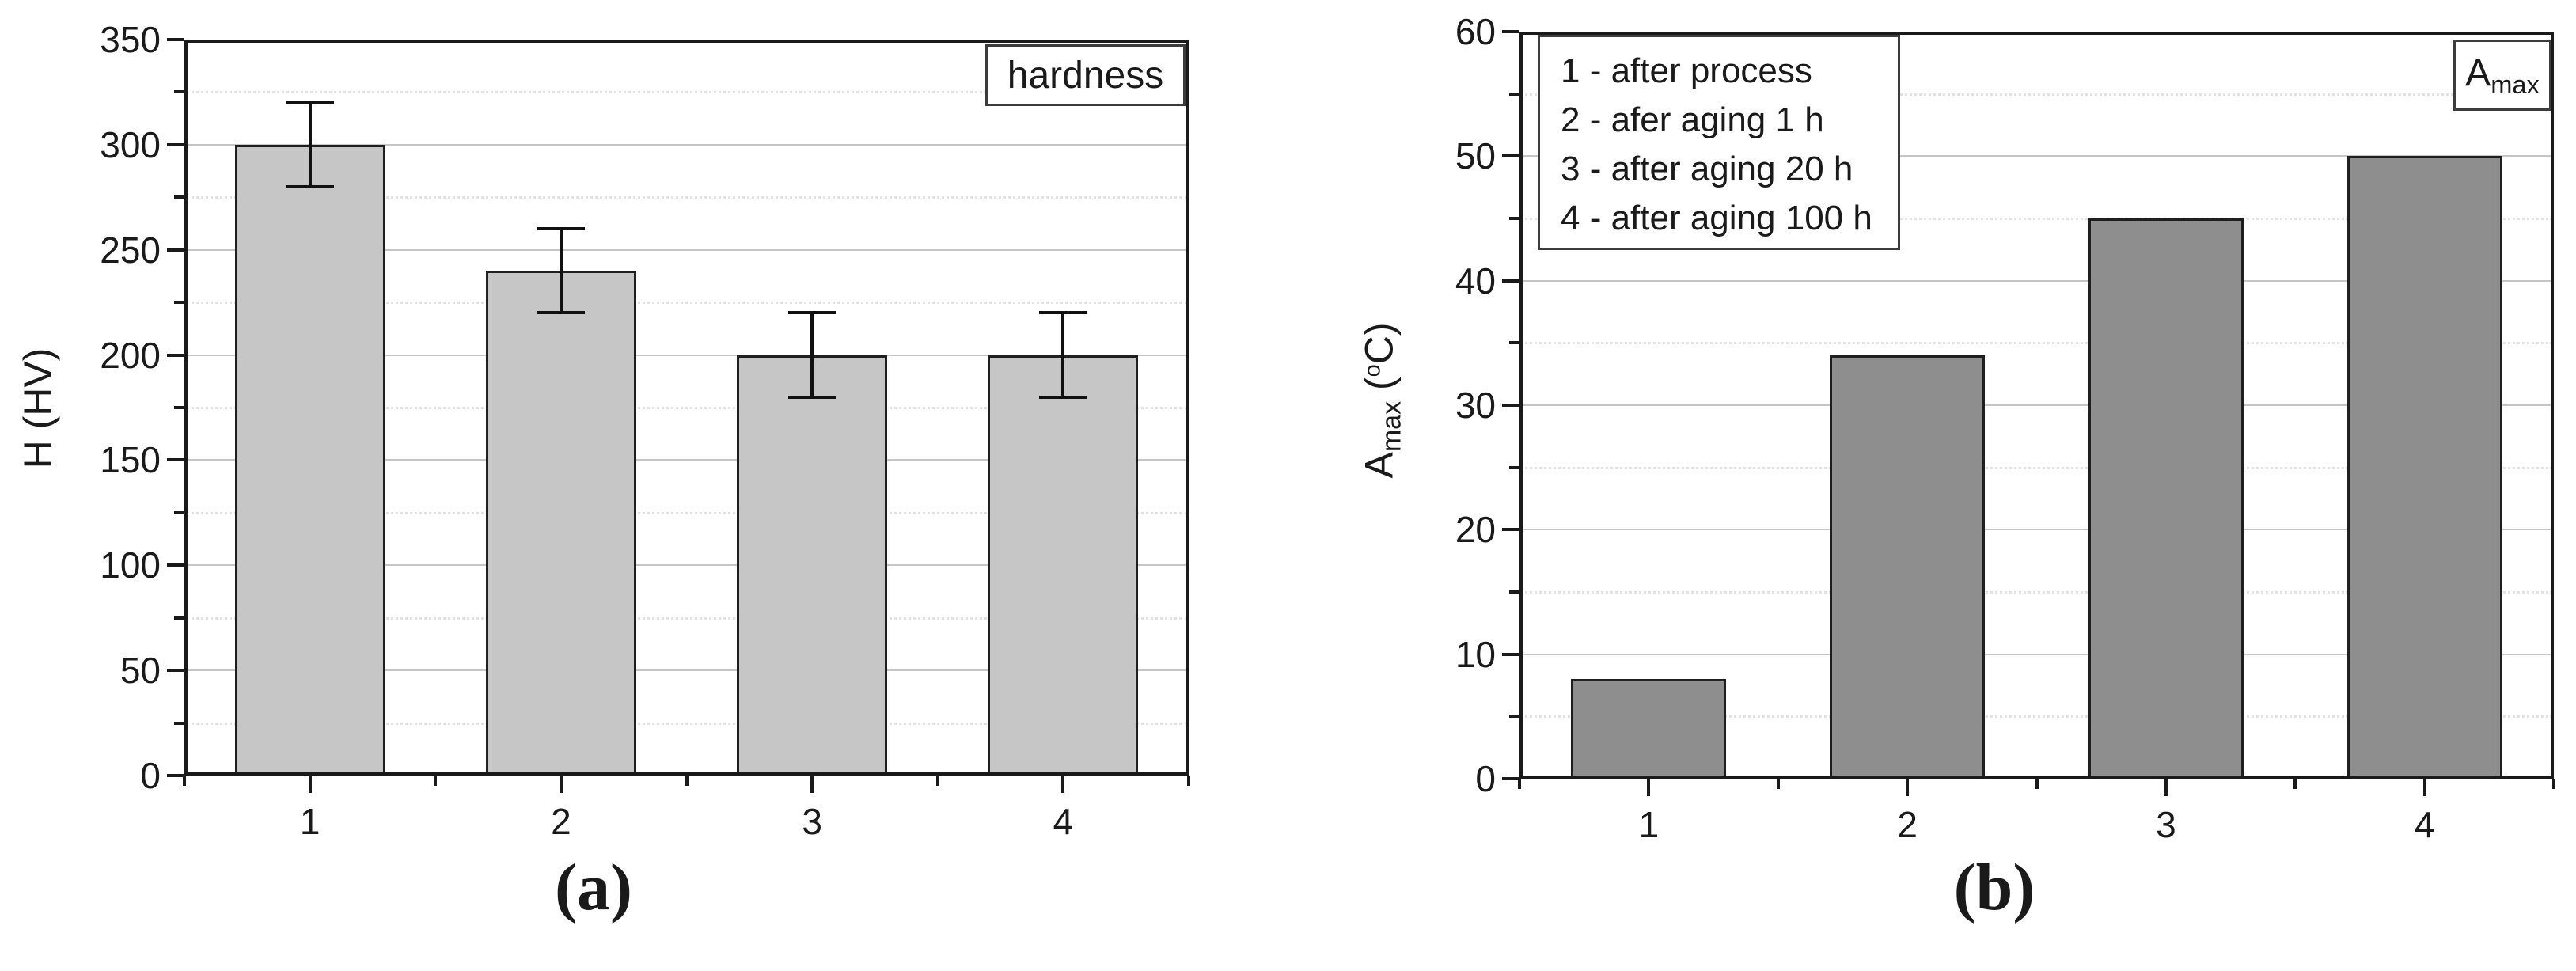  Describe the element at coordinates (130, 355) in the screenshot. I see `y-tick-label: 200` at that location.